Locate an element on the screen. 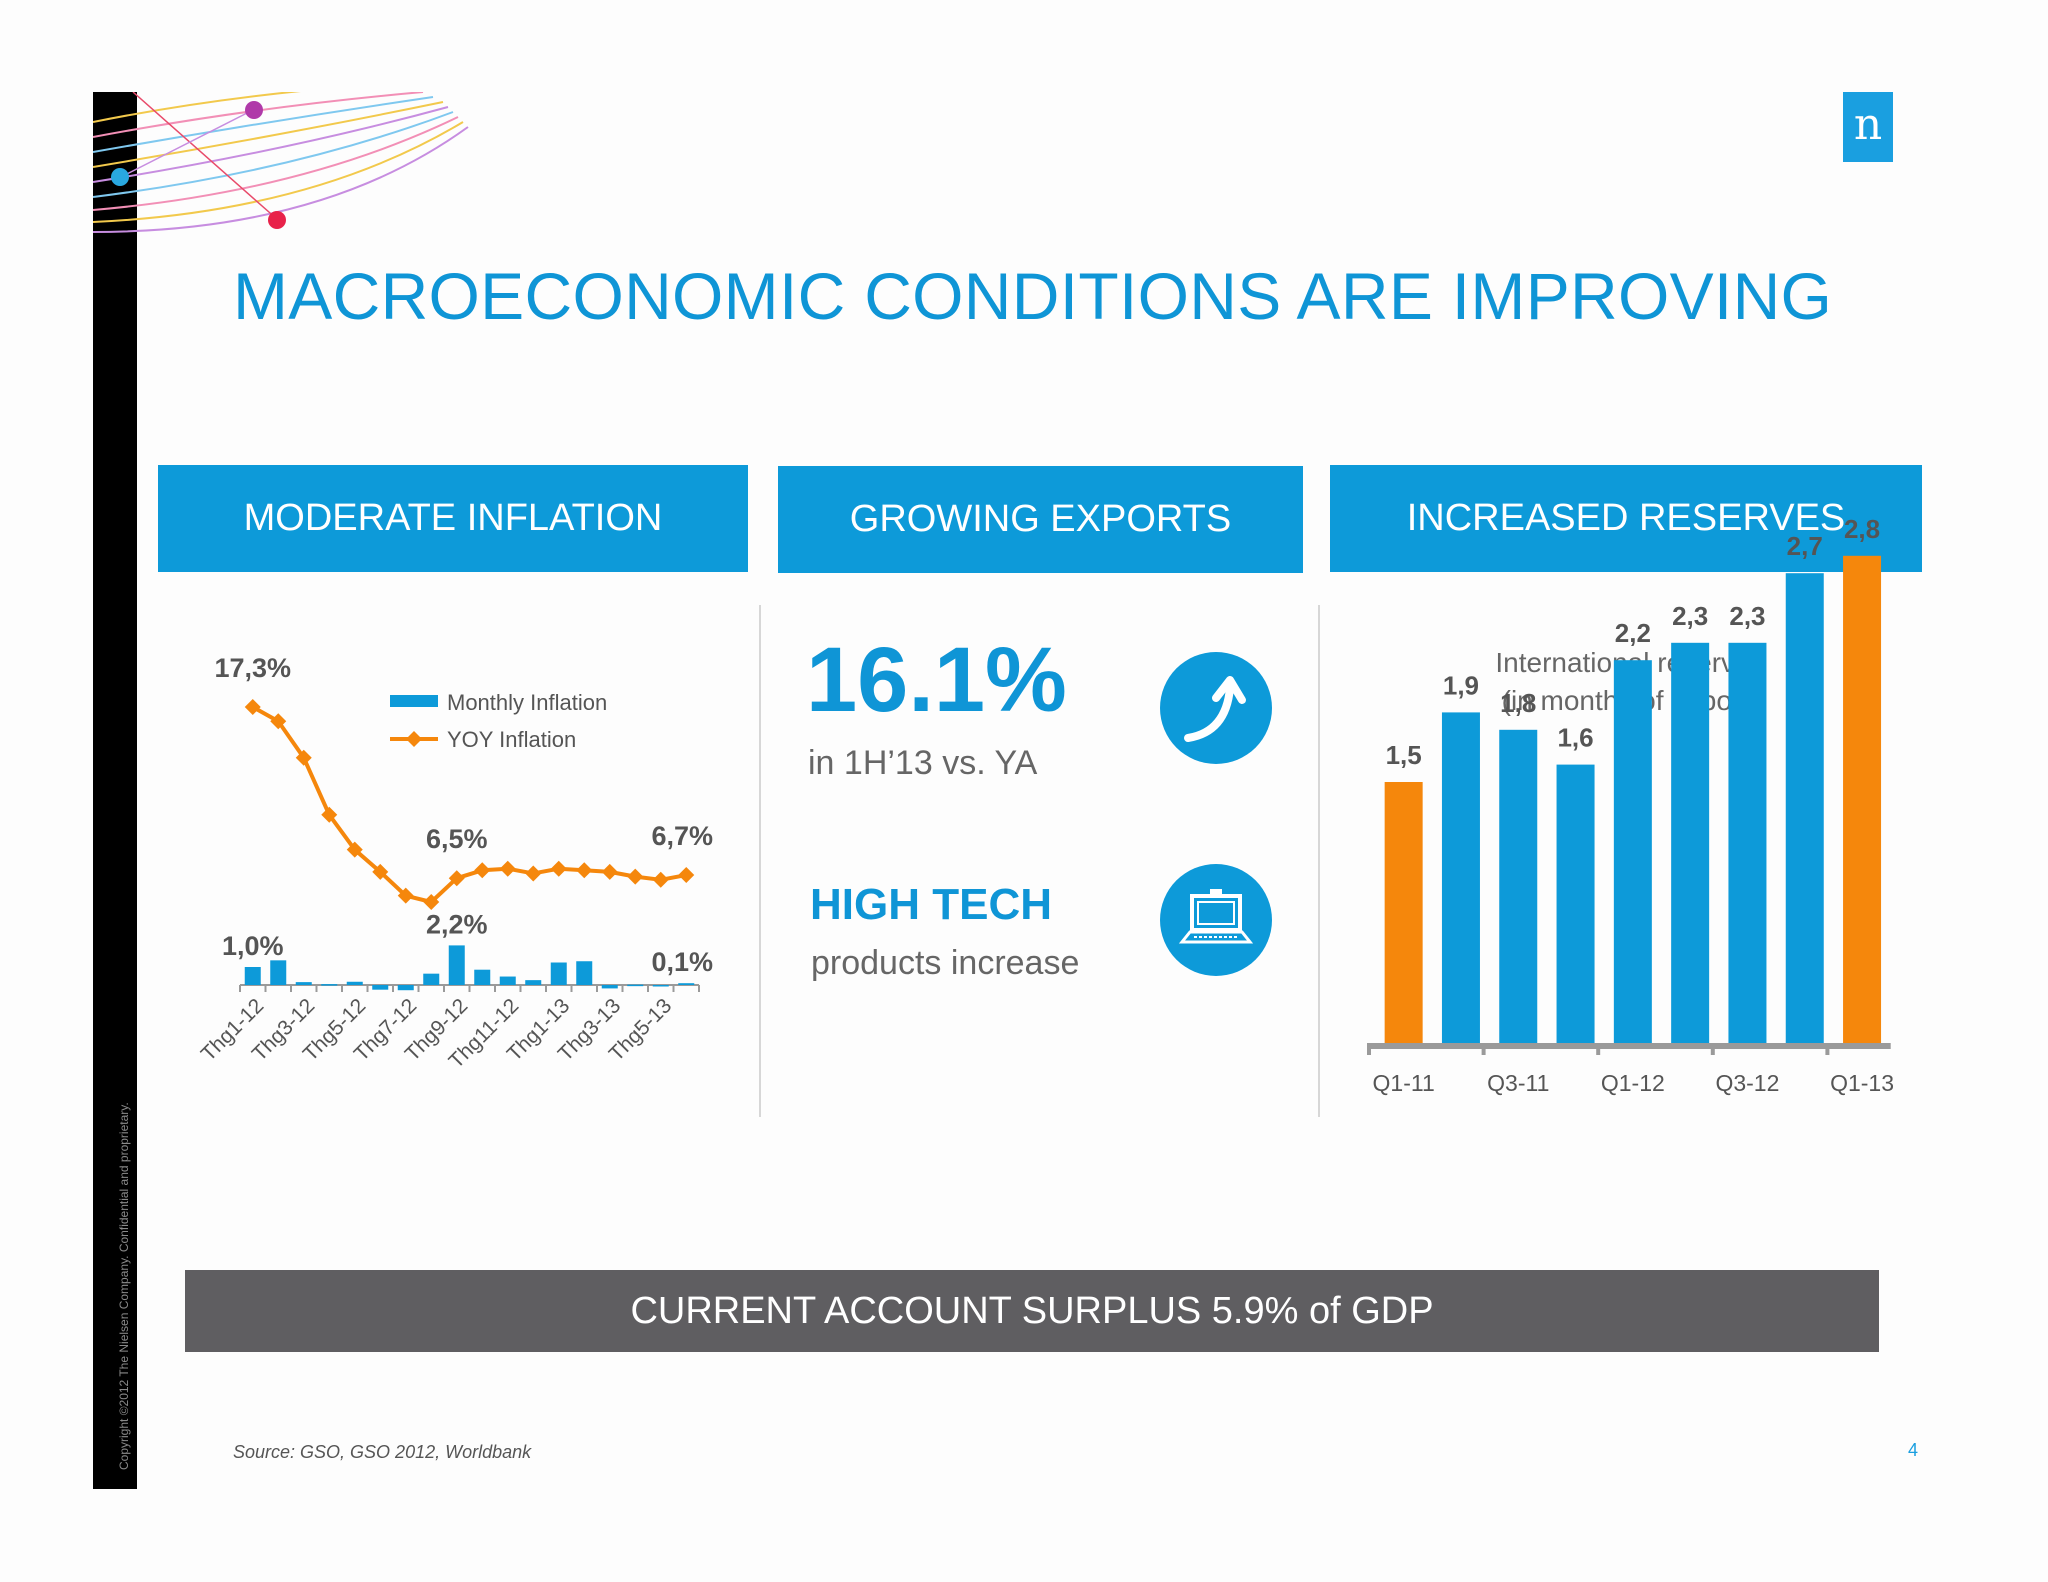 The image size is (2048, 1582). header-growing-exports: GROWING EXPORTS is located at coordinates (1040, 519).